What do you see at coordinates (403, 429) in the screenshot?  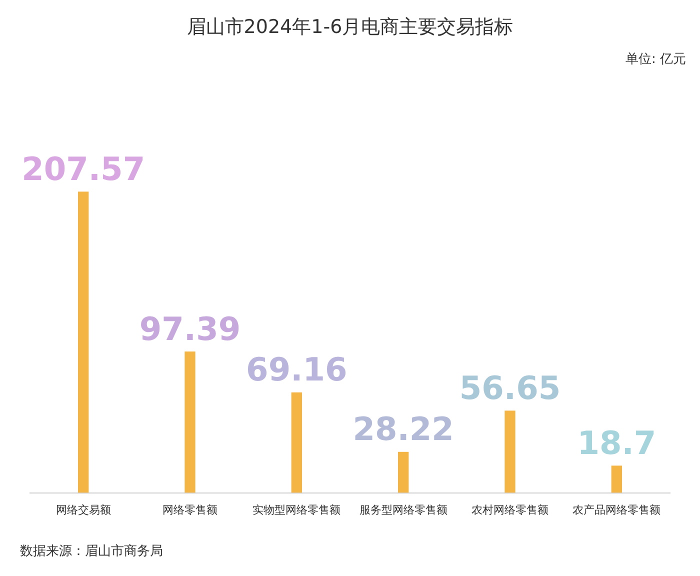 I see `data-label: 28.22` at bounding box center [403, 429].